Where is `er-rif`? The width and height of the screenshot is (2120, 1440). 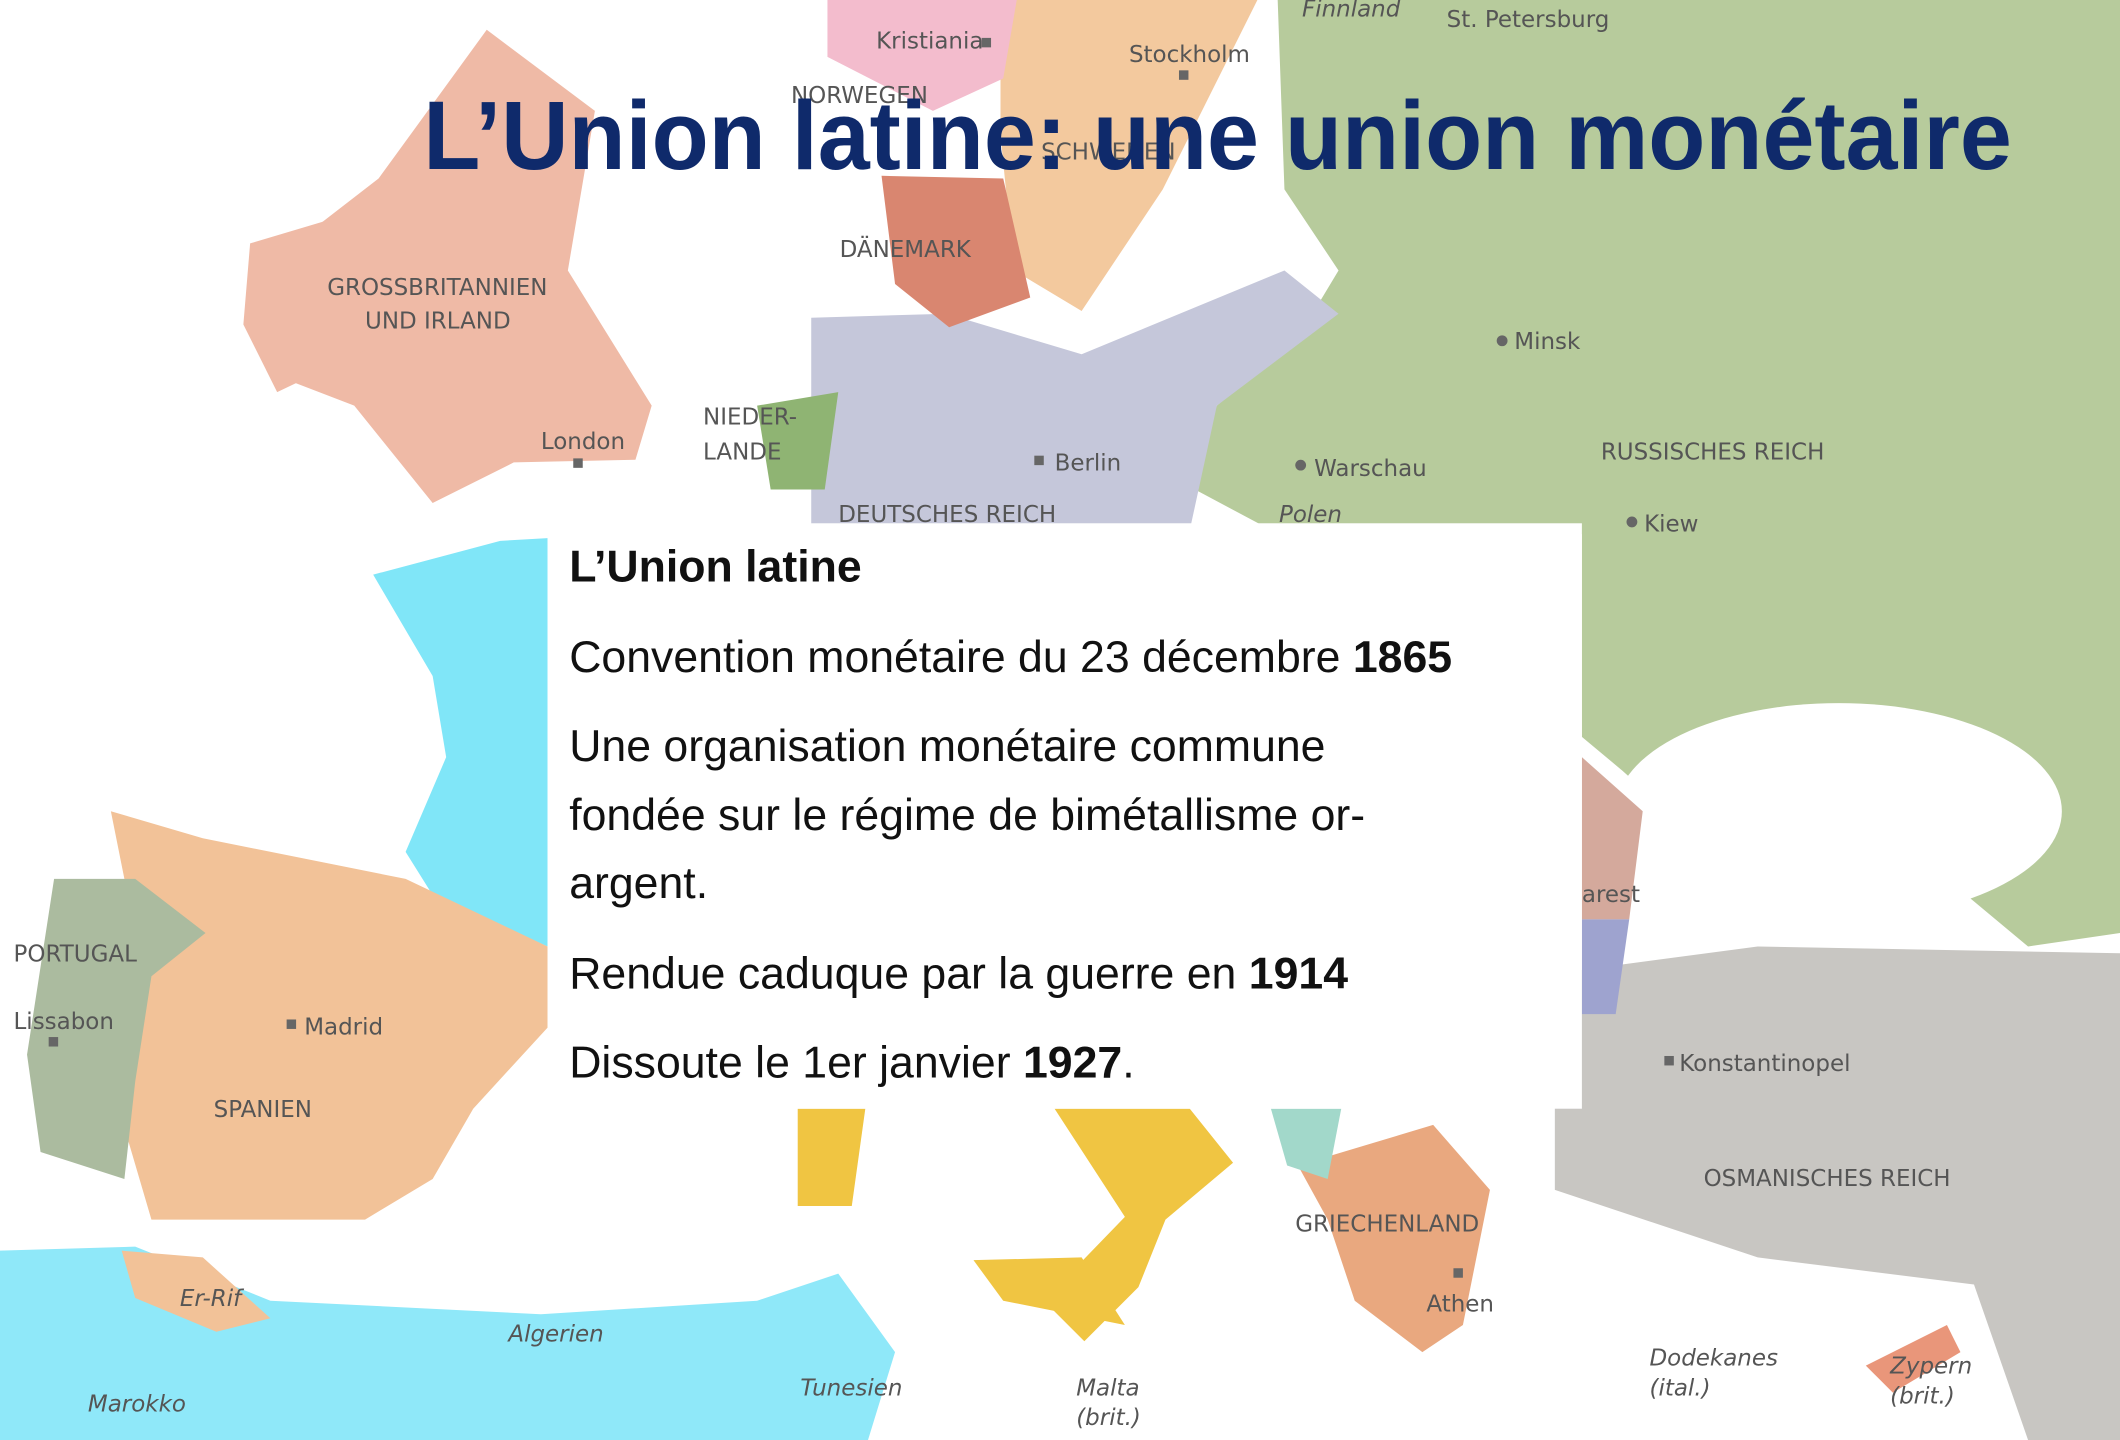
er-rif is located at coordinates (196, 1291).